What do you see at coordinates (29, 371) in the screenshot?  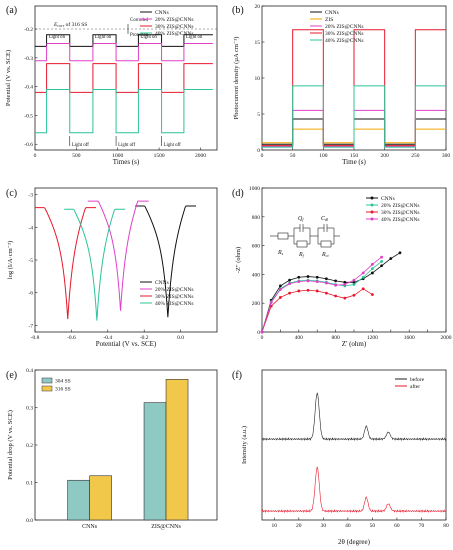 I see `e-ytick-label: 0.4` at bounding box center [29, 371].